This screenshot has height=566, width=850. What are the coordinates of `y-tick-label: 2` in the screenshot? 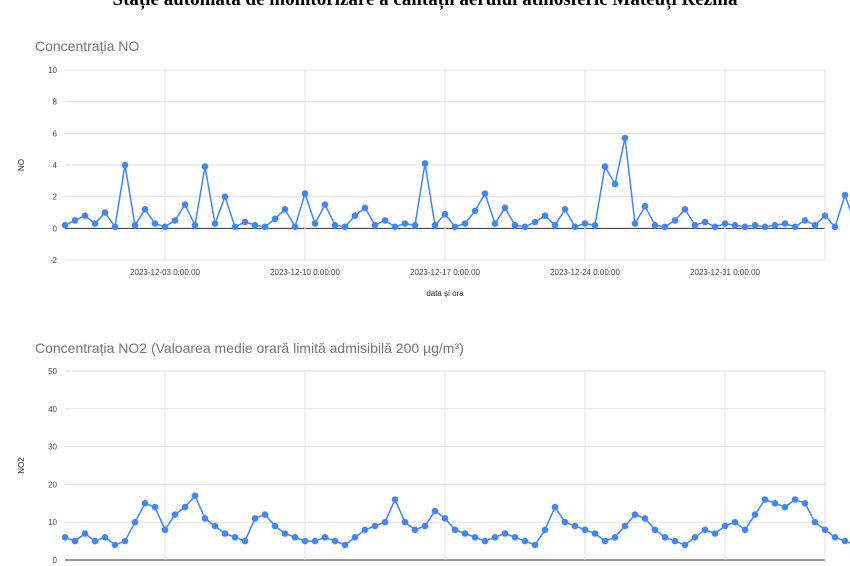 It's located at (55, 197).